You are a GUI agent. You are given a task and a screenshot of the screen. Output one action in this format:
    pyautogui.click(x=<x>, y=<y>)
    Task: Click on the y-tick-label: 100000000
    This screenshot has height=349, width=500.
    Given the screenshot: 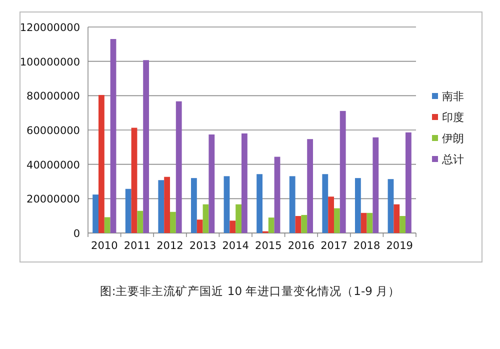 What is the action you would take?
    pyautogui.click(x=50, y=62)
    